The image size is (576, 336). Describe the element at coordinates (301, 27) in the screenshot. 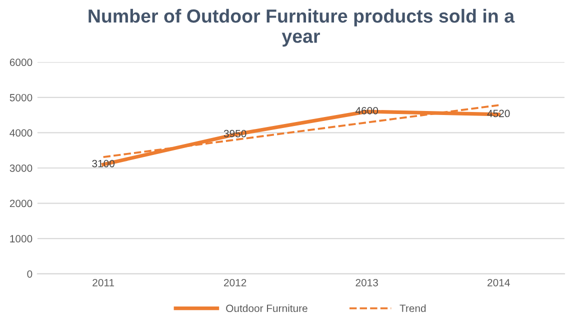

I see `chart-title: Number of Outdoor Furniture products sold in a year` at that location.